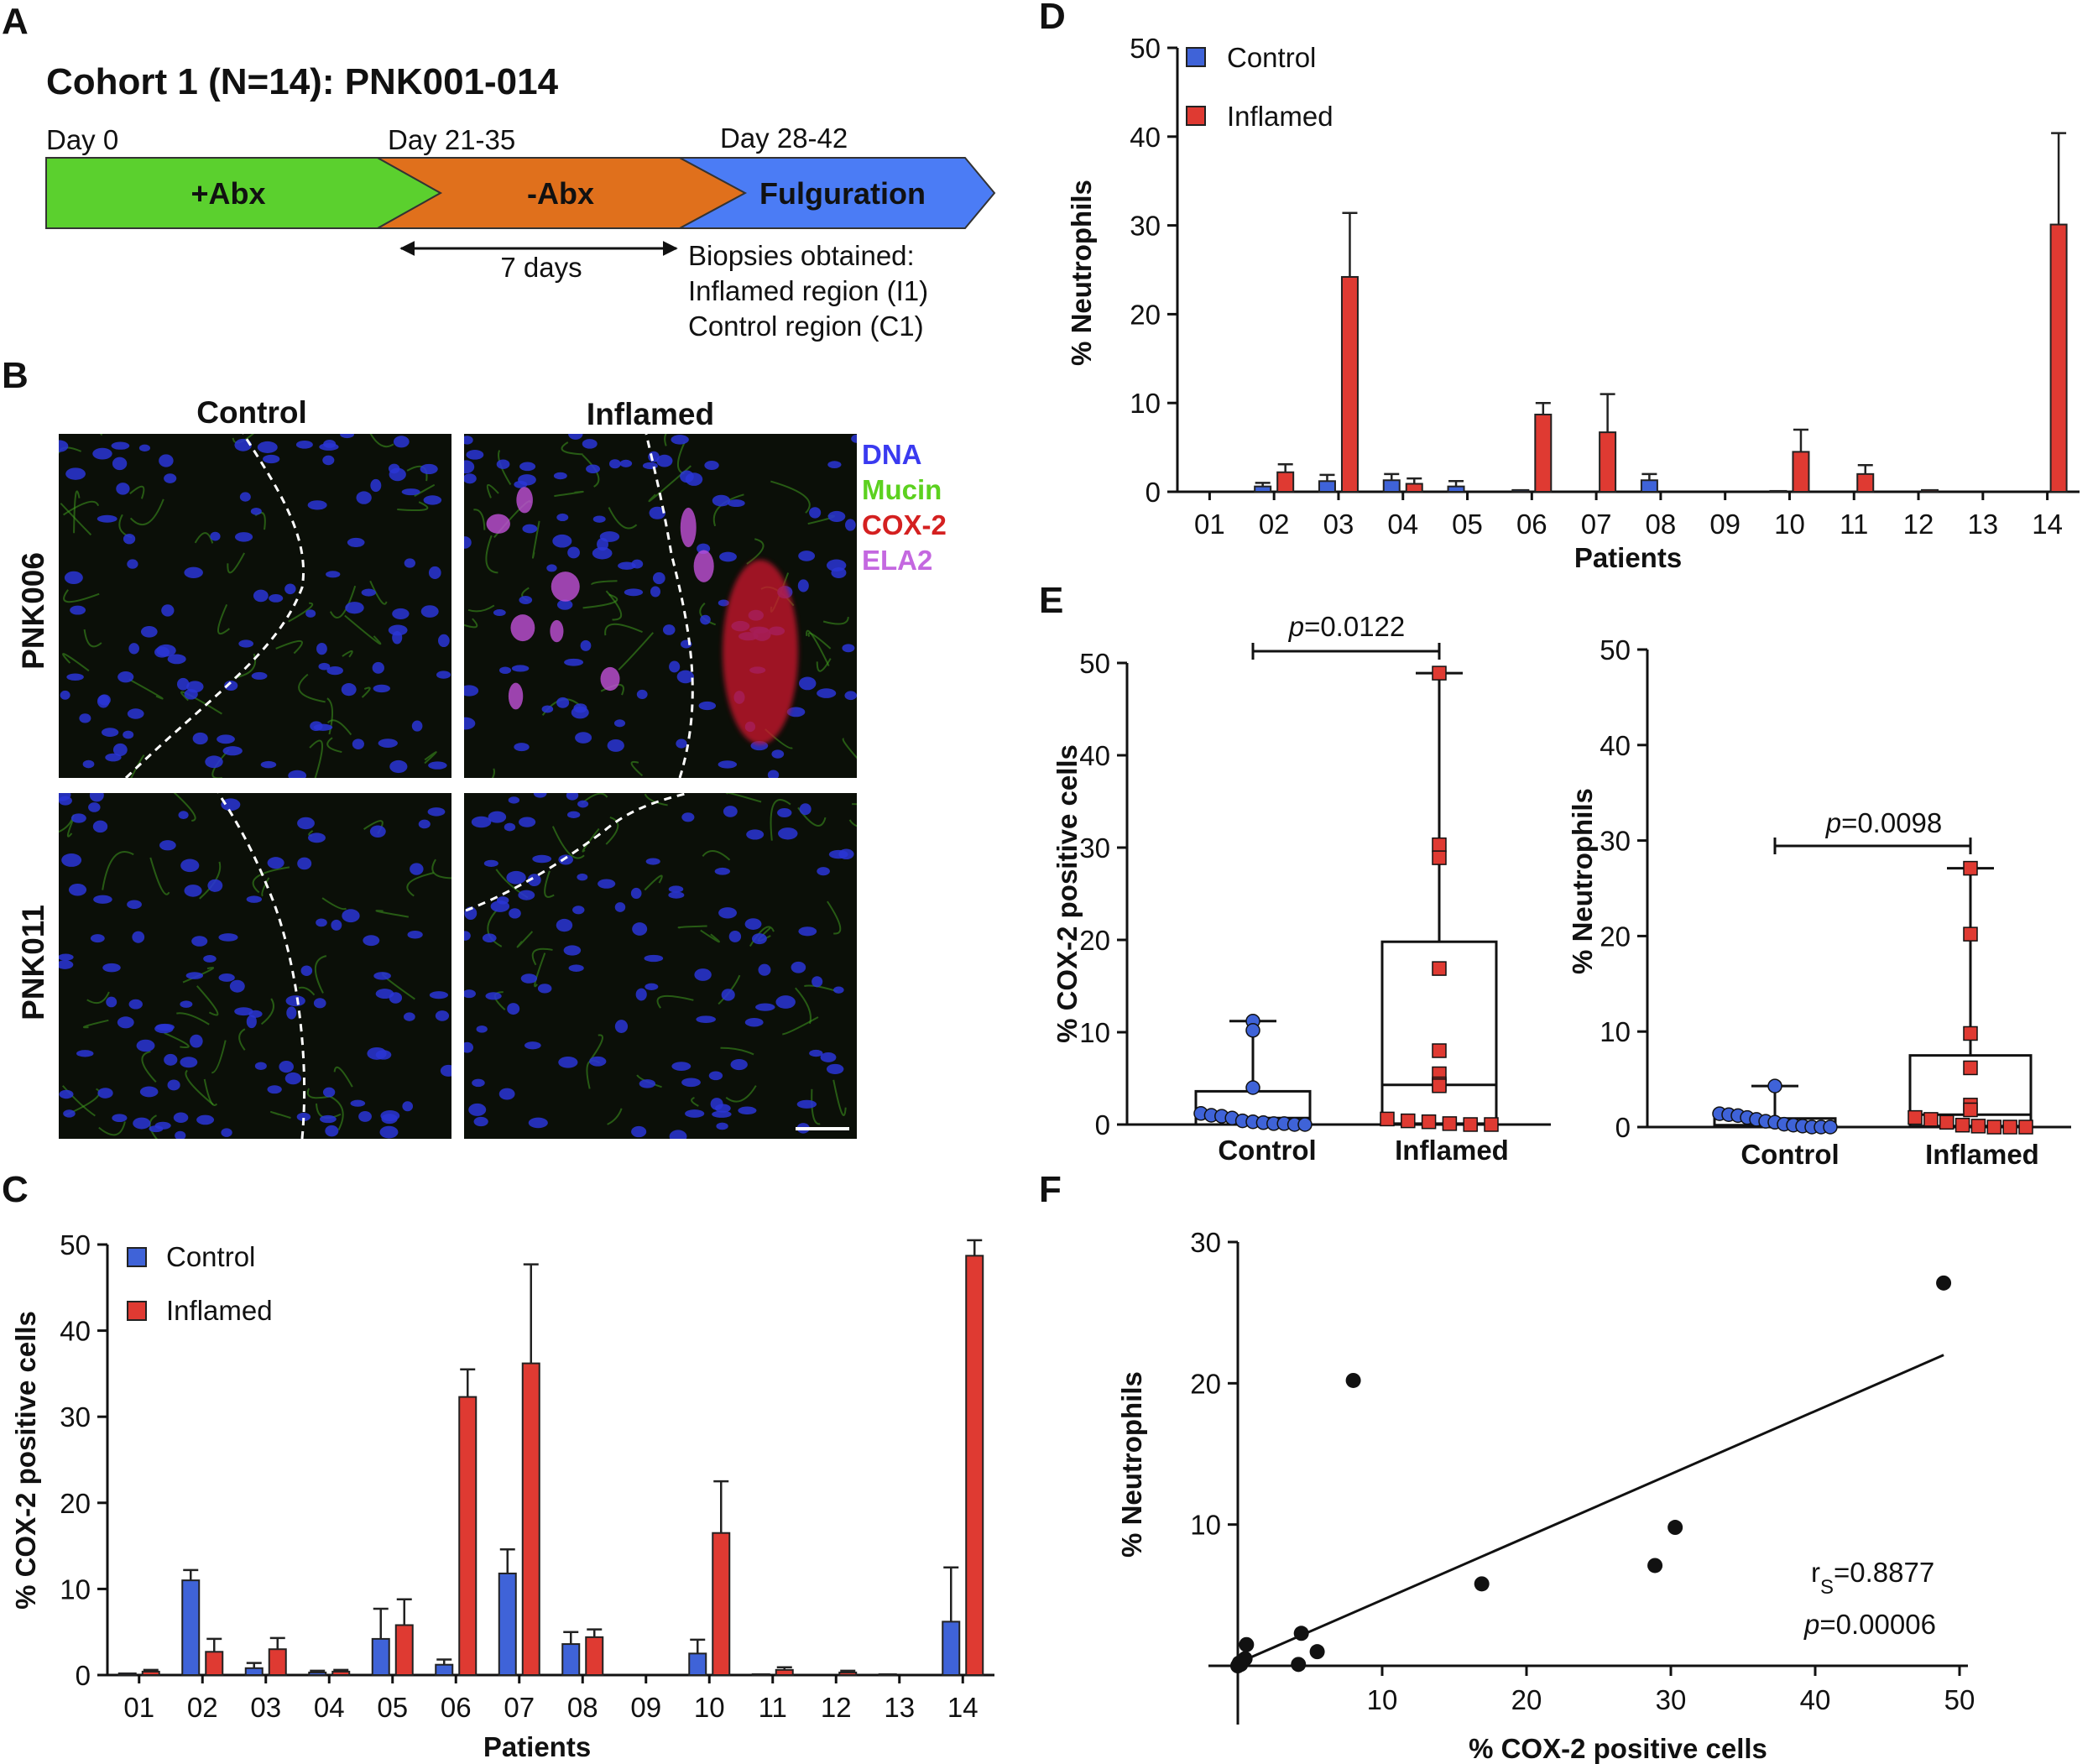 Image resolution: width=2098 pixels, height=1764 pixels. I want to click on y-tick-label: 0, so click(83, 1675).